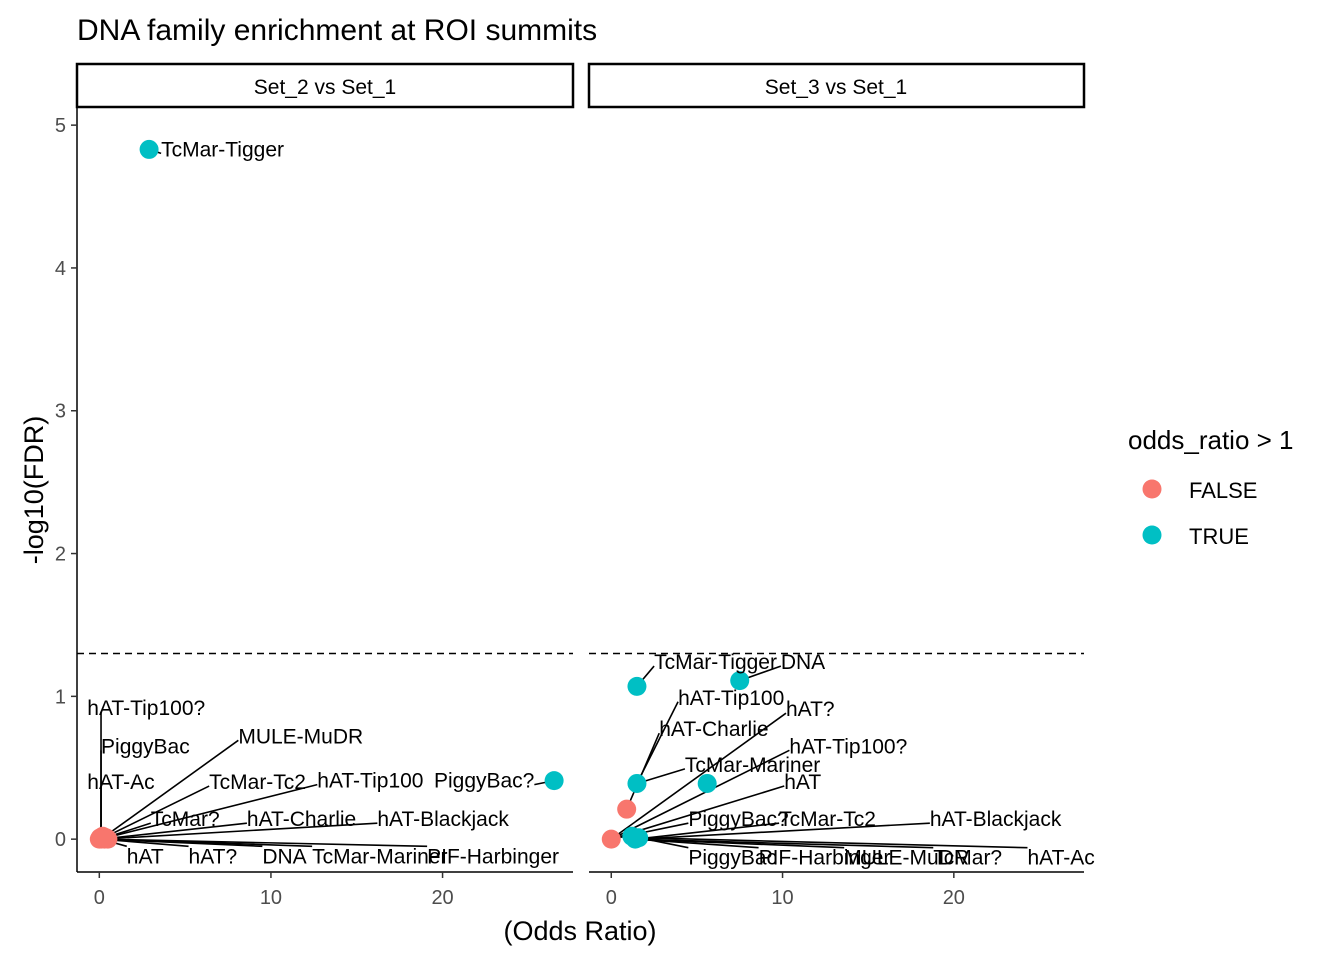 This screenshot has height=960, width=1344. I want to click on facet-strip-set2, so click(325, 85).